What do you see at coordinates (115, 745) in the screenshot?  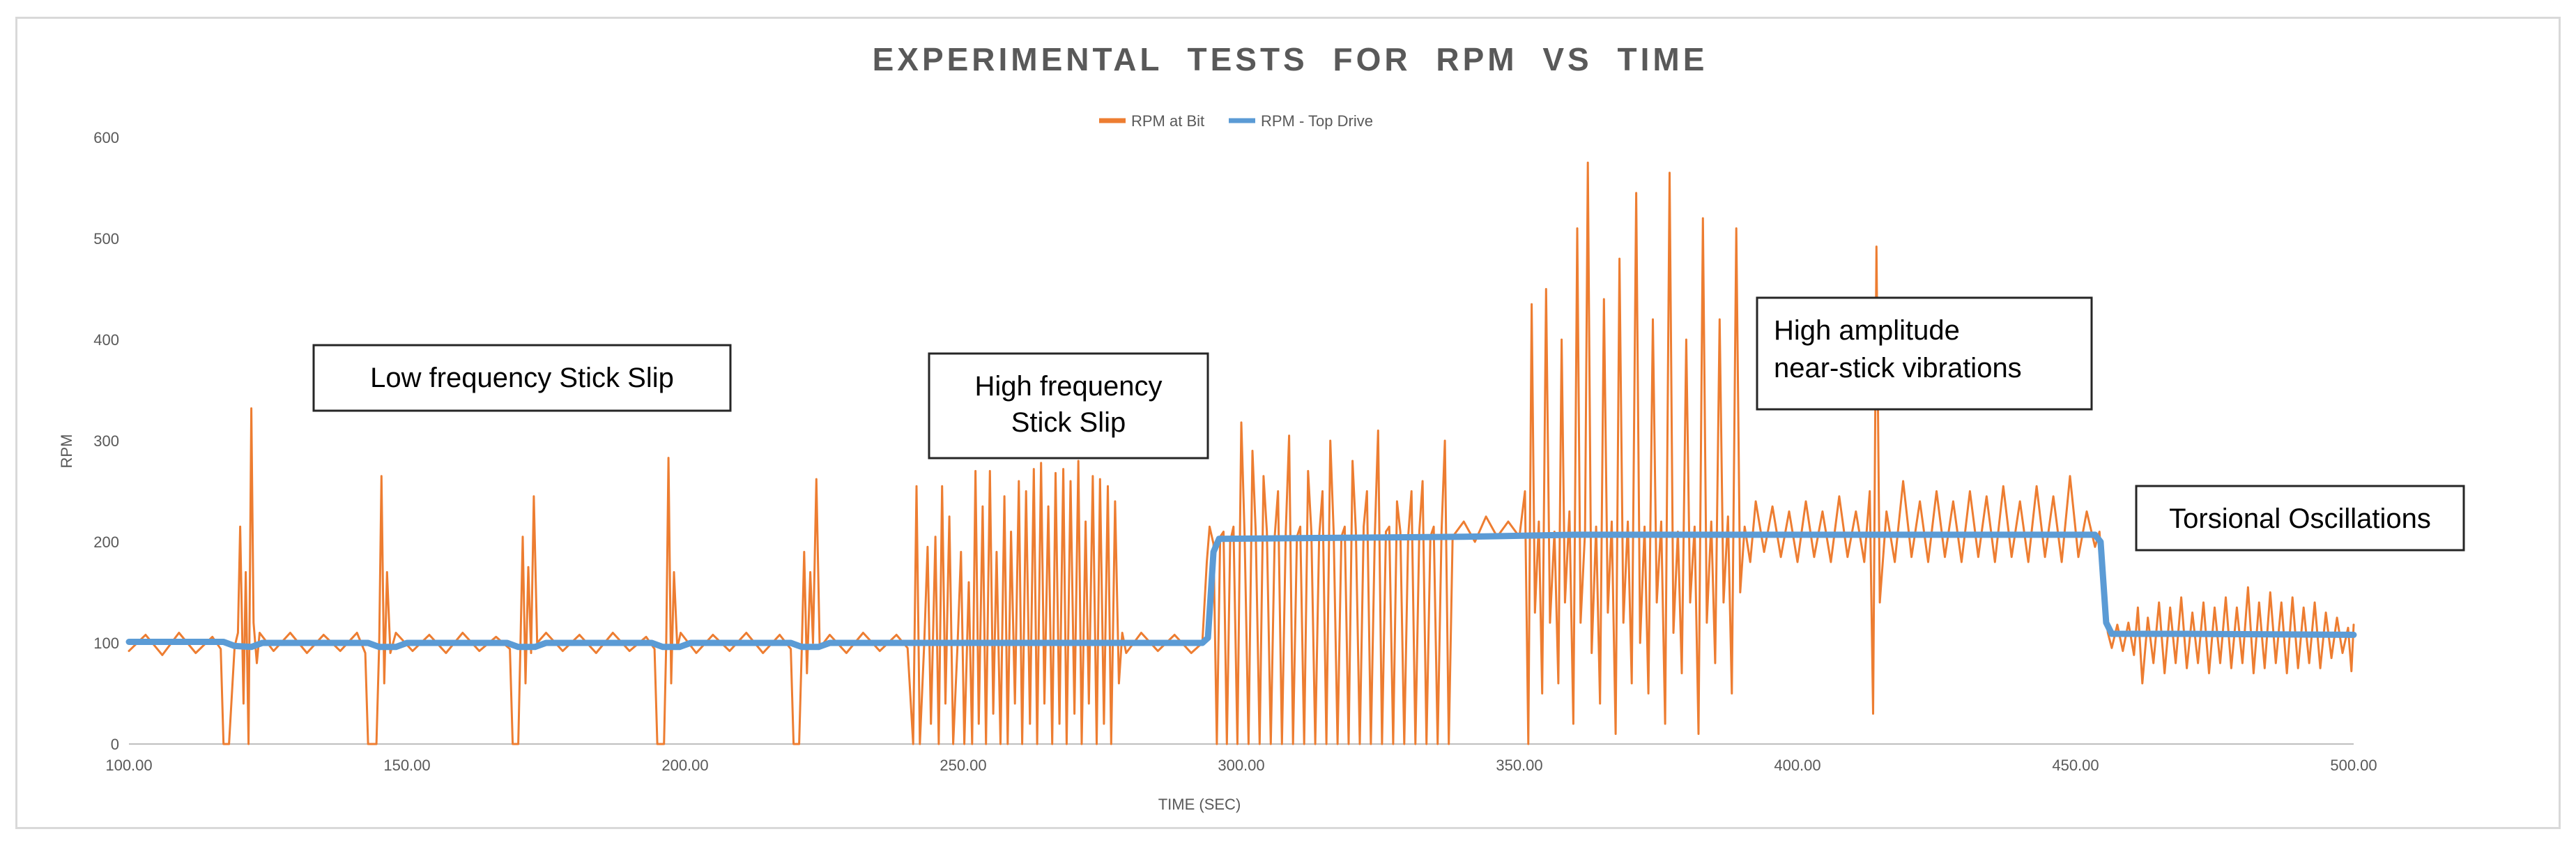 I see `y-tick-label: 0` at bounding box center [115, 745].